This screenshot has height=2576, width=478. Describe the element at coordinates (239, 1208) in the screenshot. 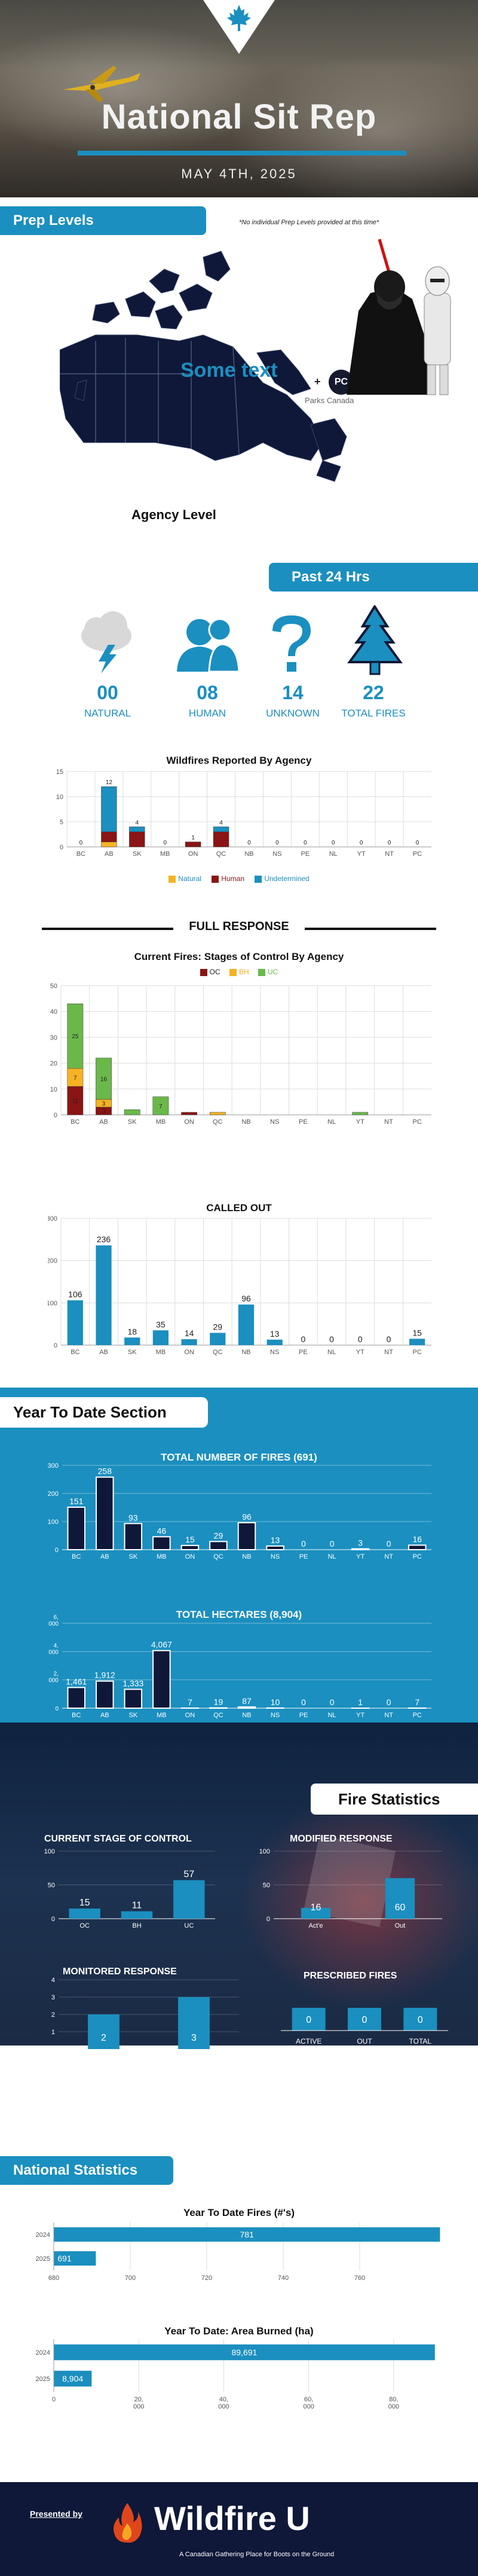

I see `called-out-title: CALLED OUT` at that location.